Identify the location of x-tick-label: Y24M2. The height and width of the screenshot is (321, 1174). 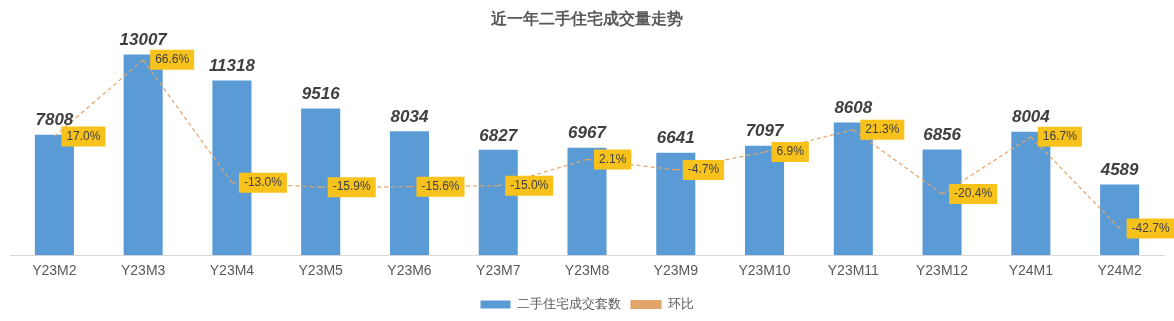
(1120, 270).